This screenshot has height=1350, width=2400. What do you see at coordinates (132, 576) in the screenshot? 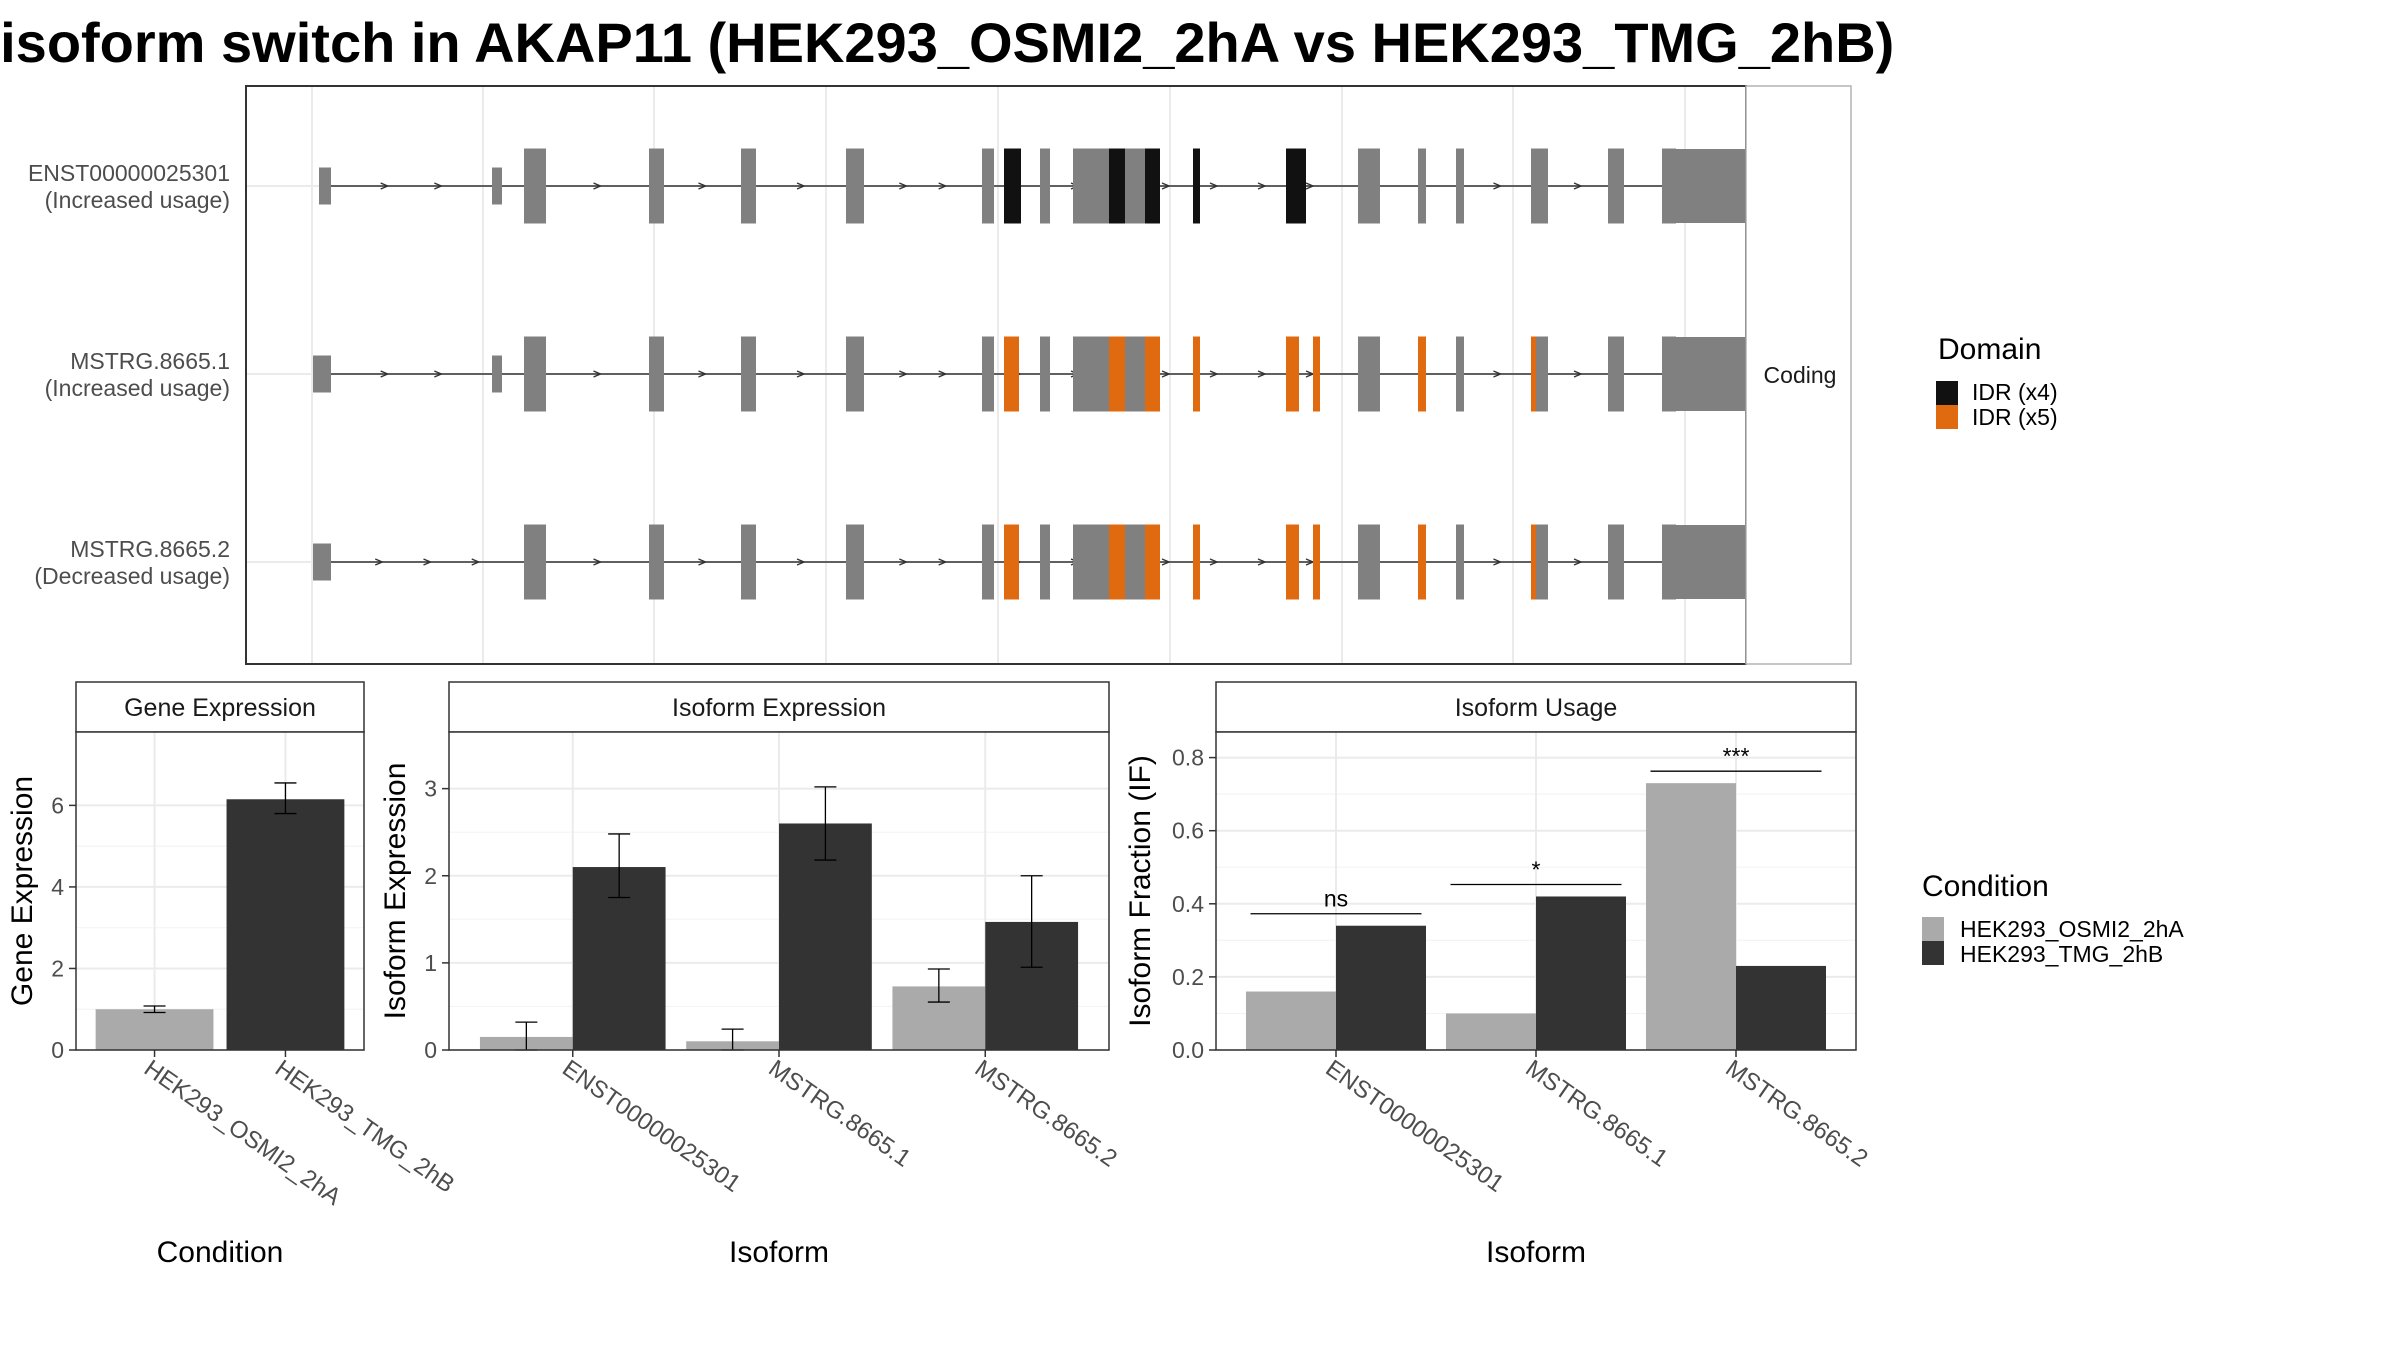
I see `isoform-usage-label-3: (Decreased usage)` at bounding box center [132, 576].